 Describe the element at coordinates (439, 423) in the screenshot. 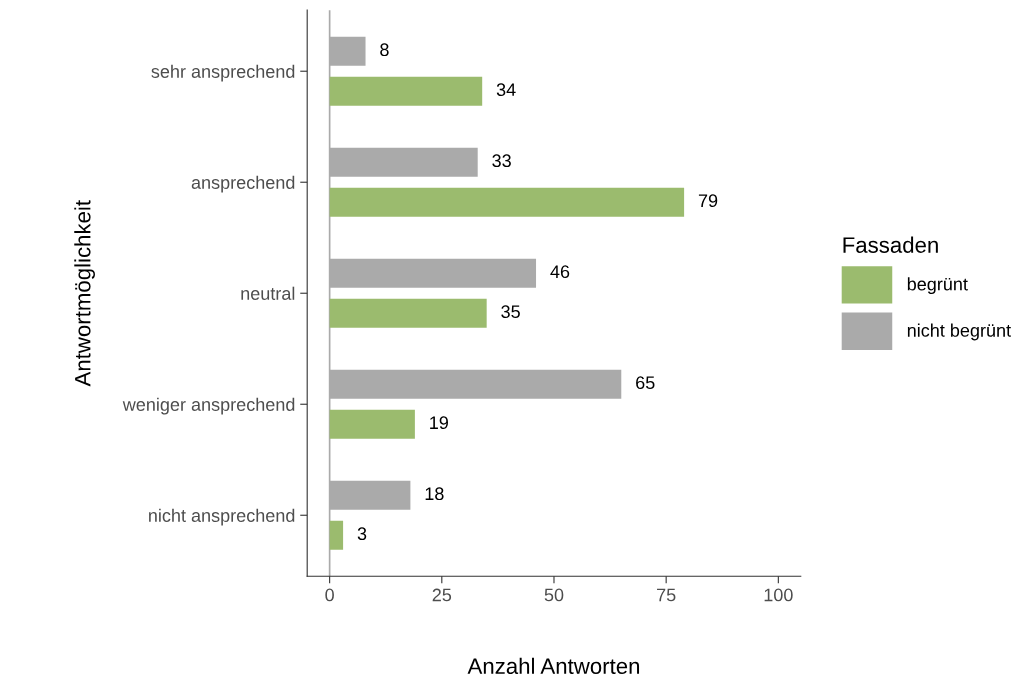

I see `data-label: 19` at that location.